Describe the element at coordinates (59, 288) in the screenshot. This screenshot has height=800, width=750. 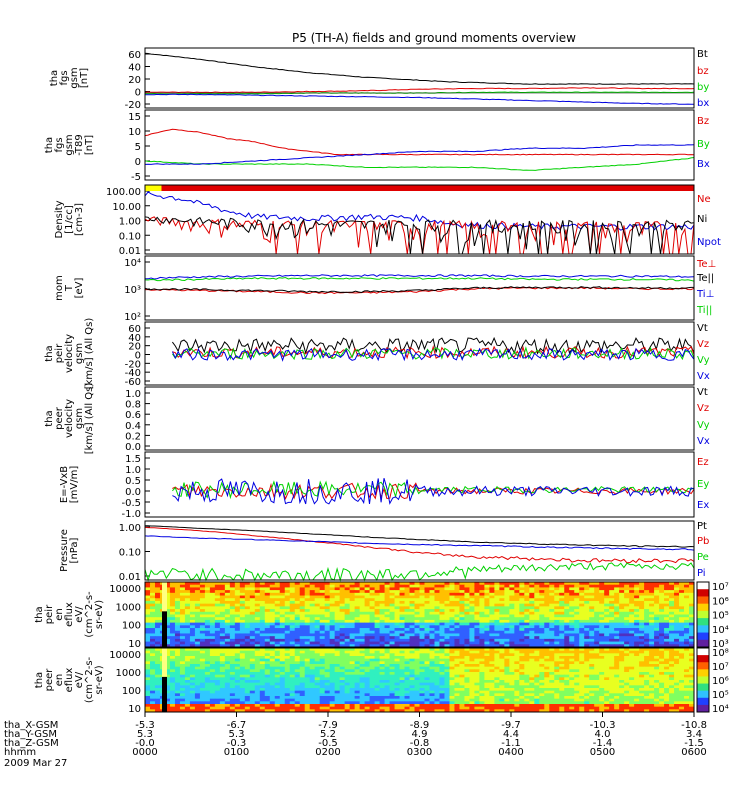
I see `ylabel-line: mom` at that location.